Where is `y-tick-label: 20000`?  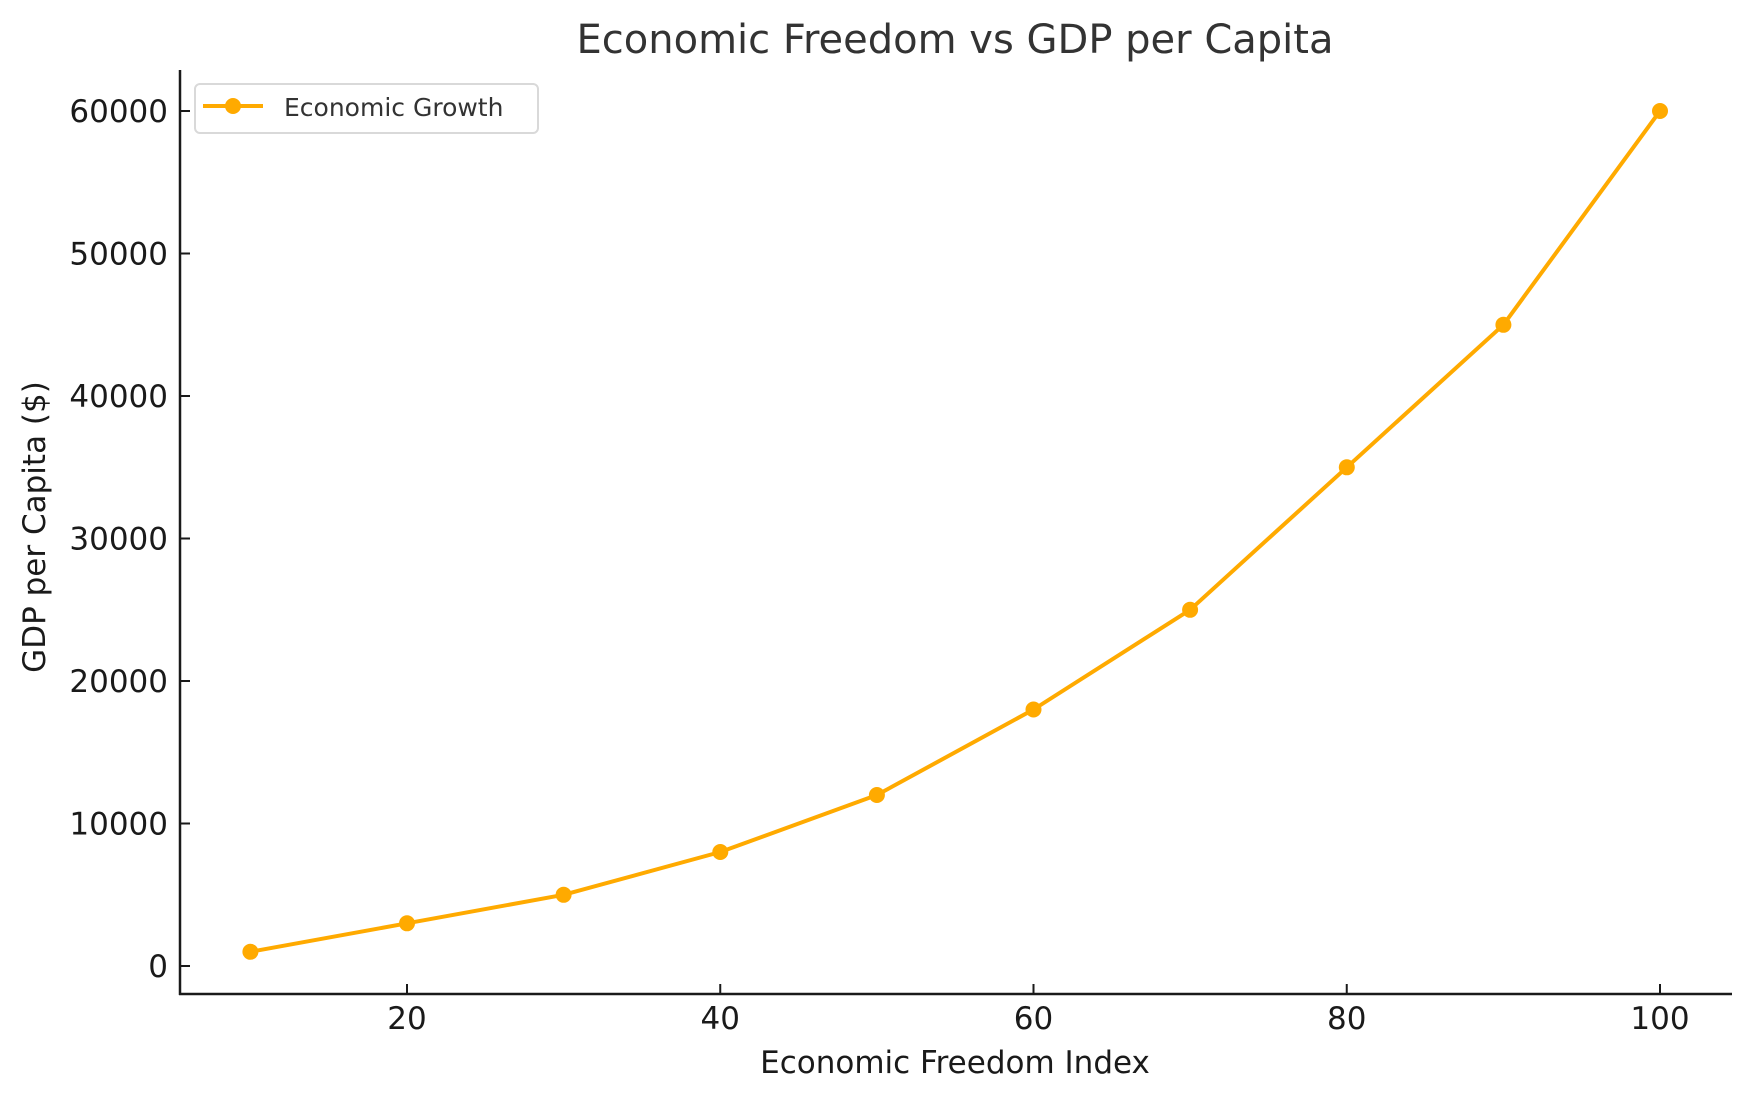 y-tick-label: 20000 is located at coordinates (118, 682).